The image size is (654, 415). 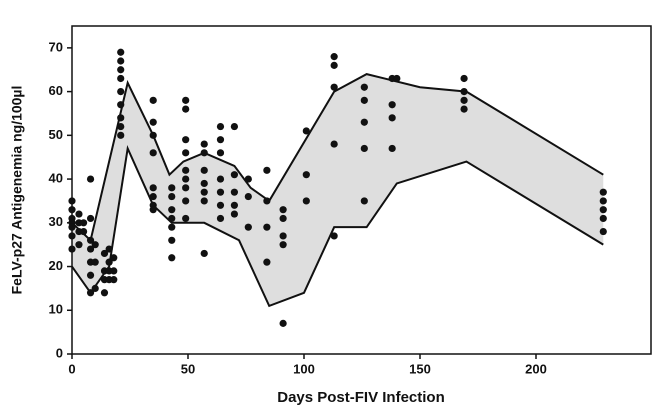 What do you see at coordinates (188, 368) in the screenshot?
I see `x-tick-label: 50` at bounding box center [188, 368].